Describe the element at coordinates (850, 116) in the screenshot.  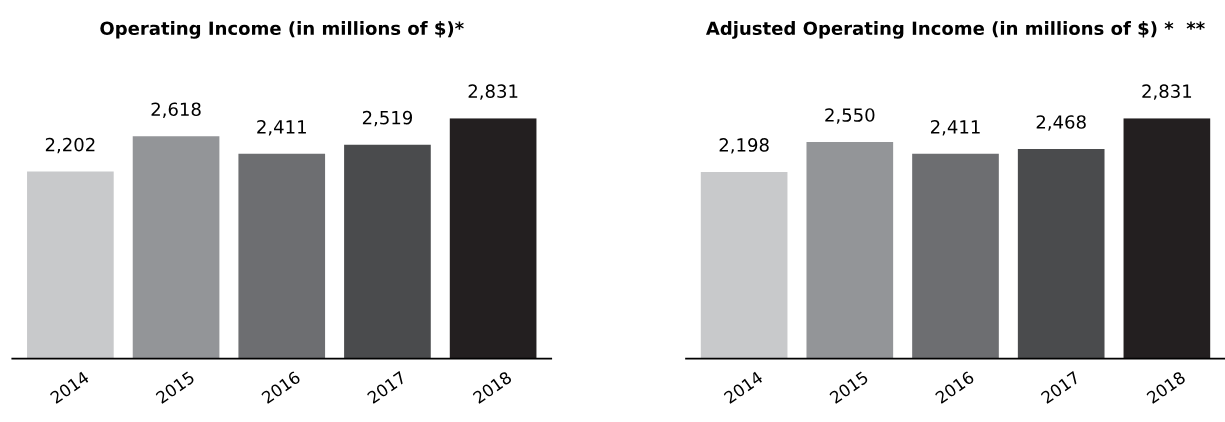
I see `data-label: 2,550` at that location.